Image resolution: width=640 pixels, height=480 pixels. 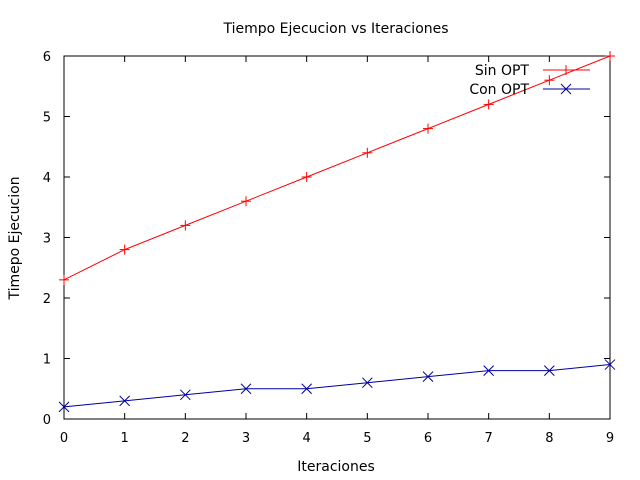 I want to click on y-tick-label: 3, so click(x=47, y=239).